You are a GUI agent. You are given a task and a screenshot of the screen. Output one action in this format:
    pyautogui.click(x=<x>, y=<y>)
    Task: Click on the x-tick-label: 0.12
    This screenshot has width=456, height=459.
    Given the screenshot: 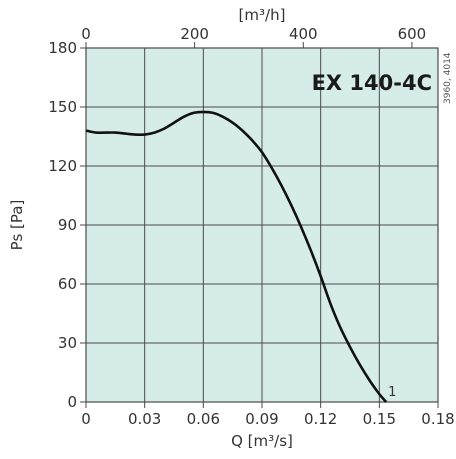 What is the action you would take?
    pyautogui.click(x=320, y=419)
    